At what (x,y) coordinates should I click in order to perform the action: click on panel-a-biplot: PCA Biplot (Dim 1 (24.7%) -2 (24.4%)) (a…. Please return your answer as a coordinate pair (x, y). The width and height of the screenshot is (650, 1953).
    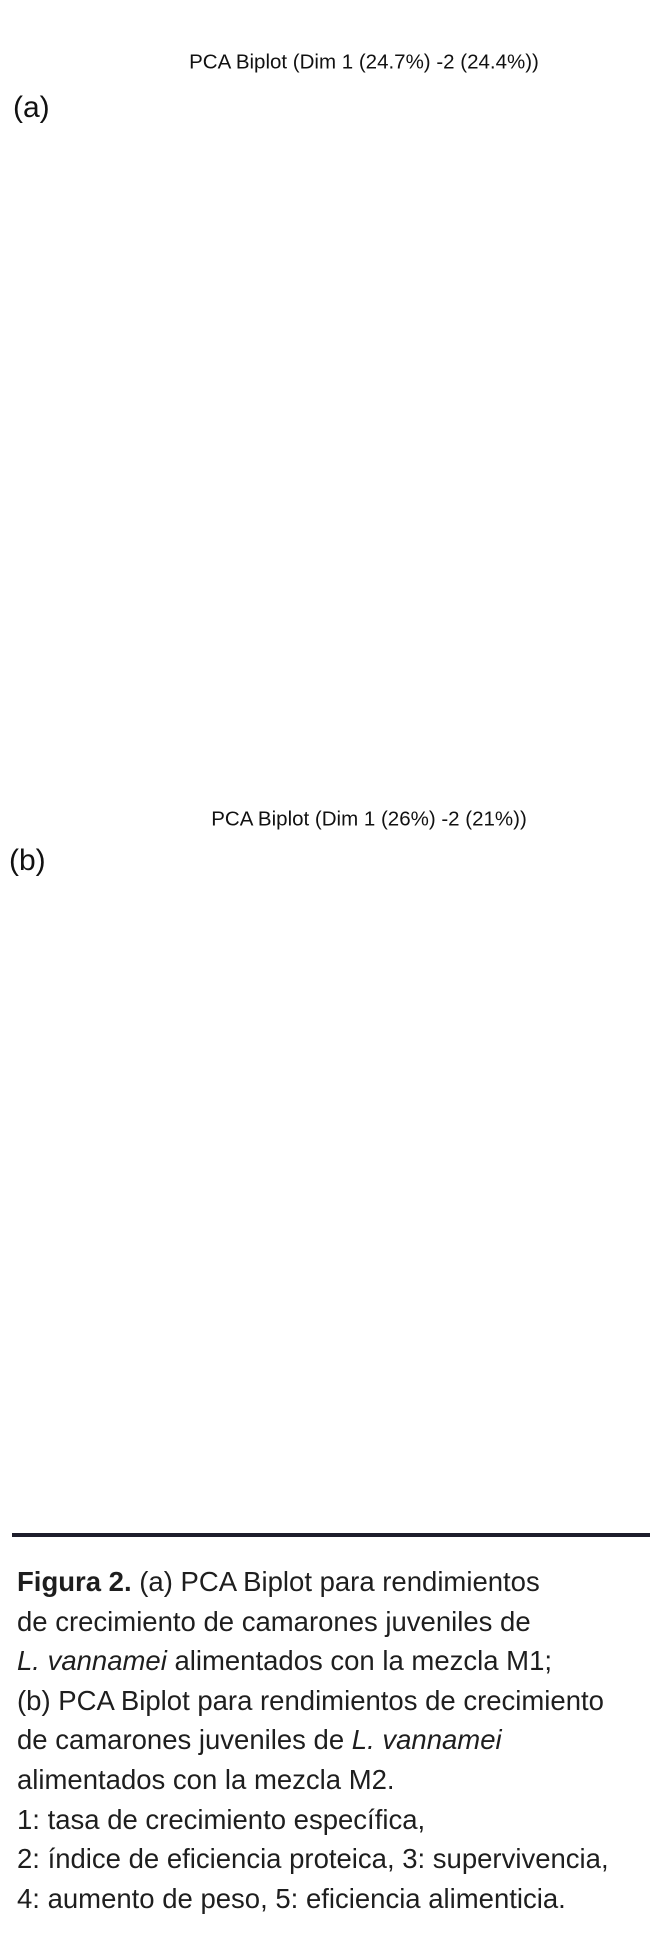
    Looking at the image, I should click on (276, 87).